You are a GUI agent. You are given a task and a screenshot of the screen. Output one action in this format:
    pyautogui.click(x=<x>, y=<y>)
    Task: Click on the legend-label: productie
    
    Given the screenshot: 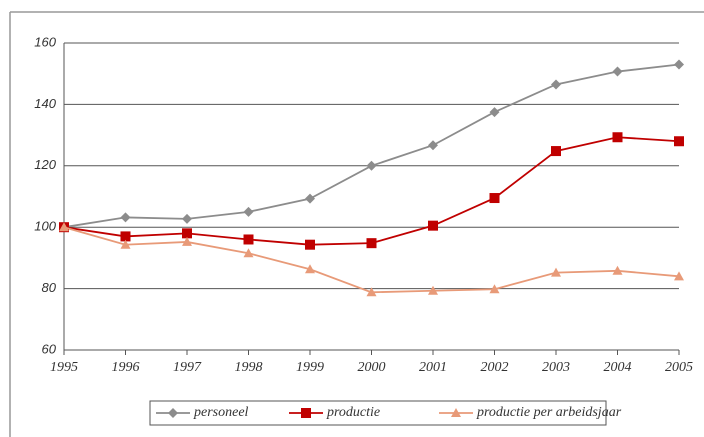 What is the action you would take?
    pyautogui.click(x=353, y=412)
    